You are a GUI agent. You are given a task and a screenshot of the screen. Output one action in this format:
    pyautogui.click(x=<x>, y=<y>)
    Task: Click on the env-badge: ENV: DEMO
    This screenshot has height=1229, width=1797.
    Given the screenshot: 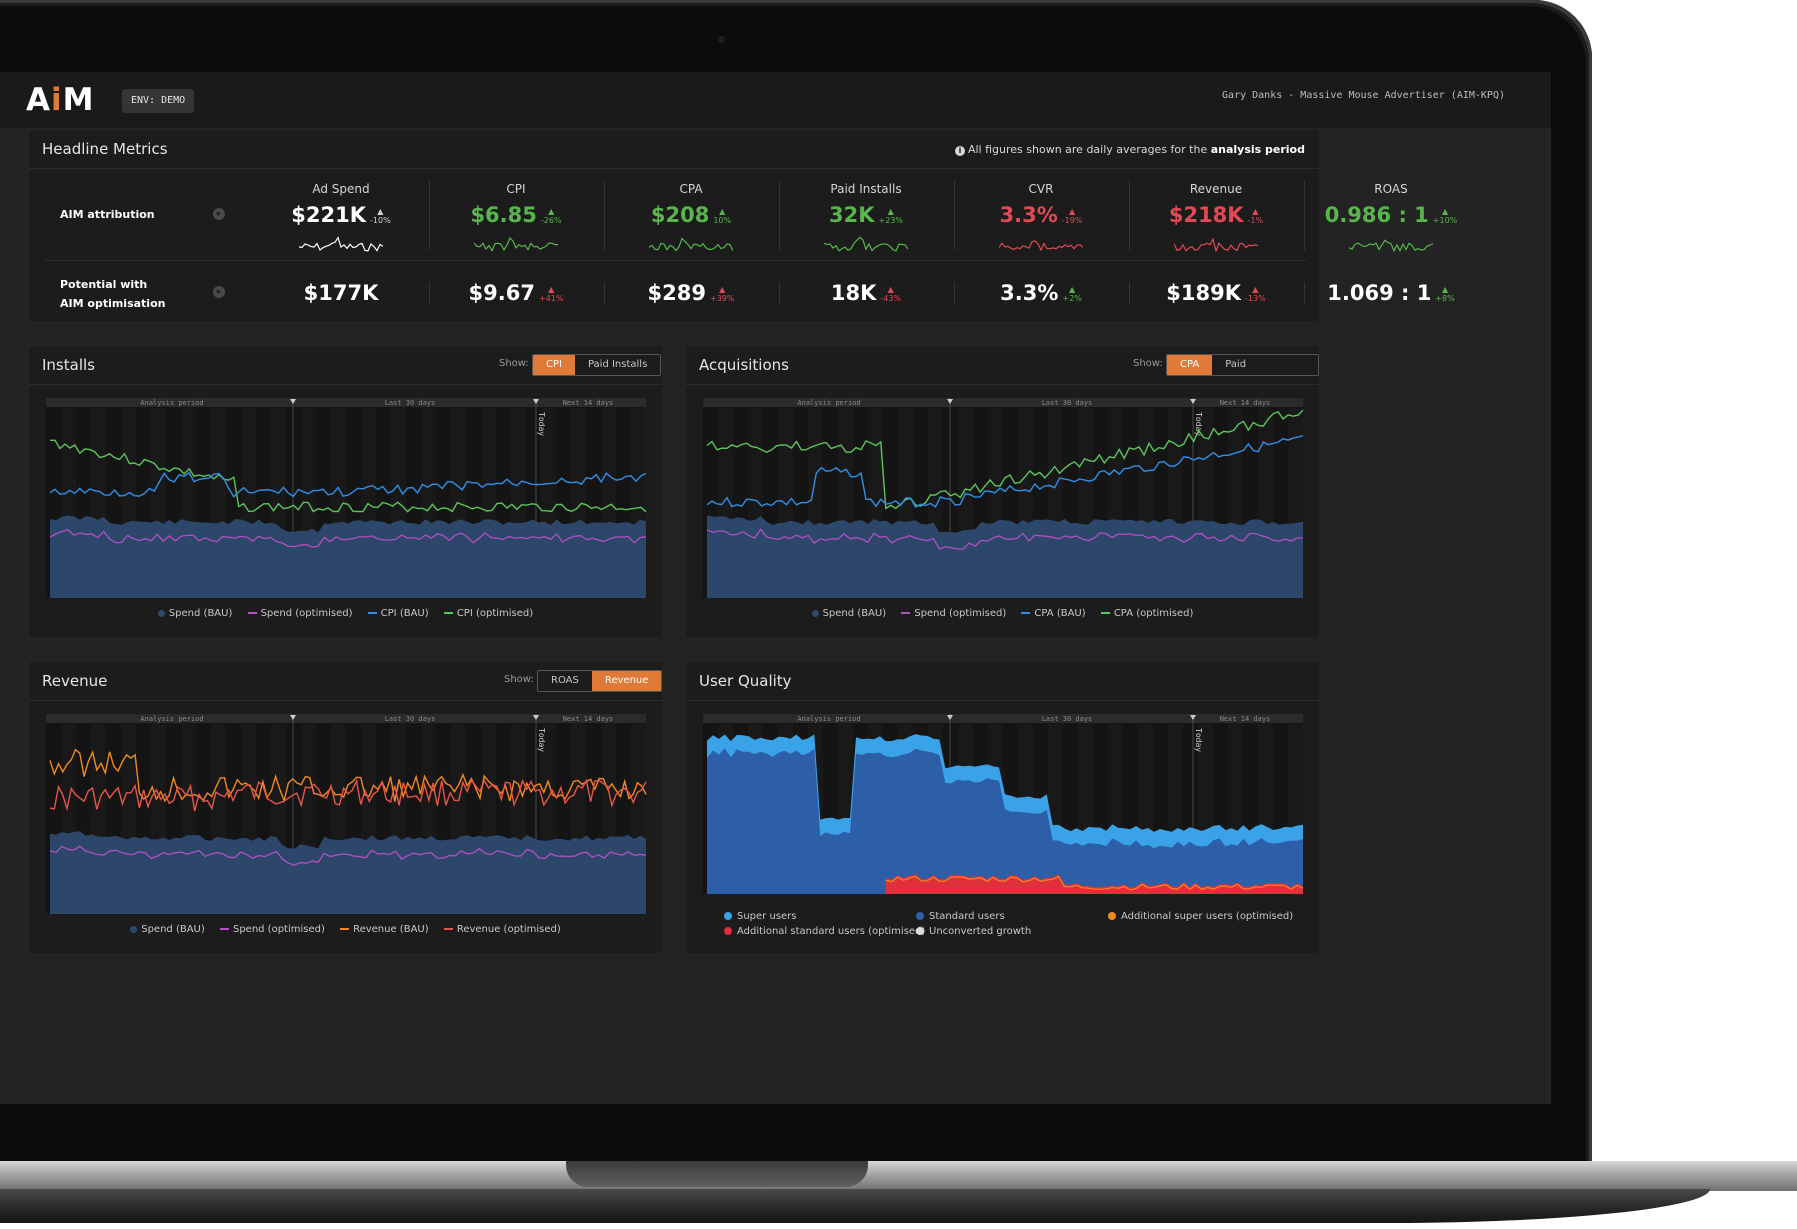 What is the action you would take?
    pyautogui.click(x=158, y=101)
    